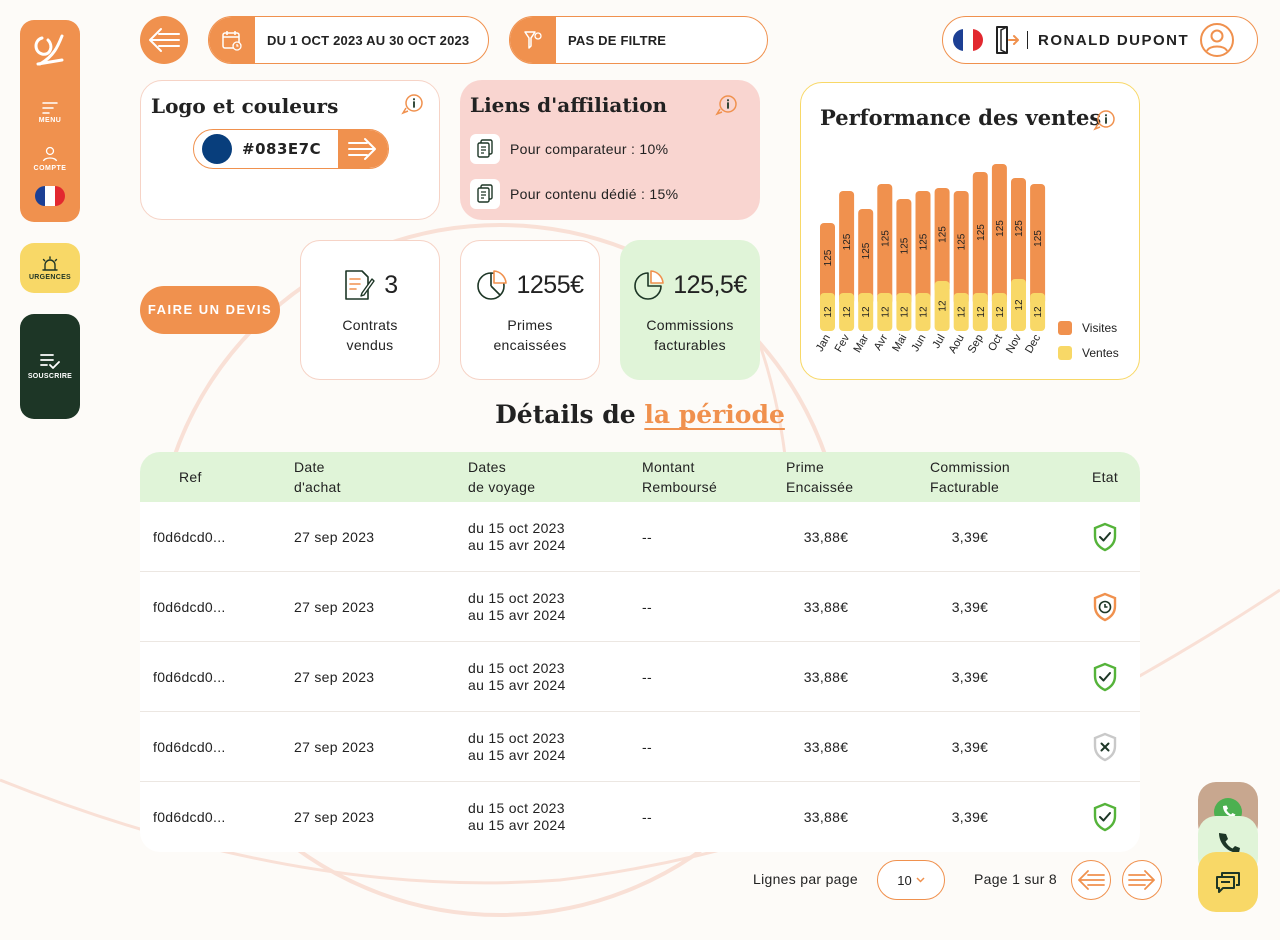 This screenshot has height=940, width=1280. I want to click on header-status: Etat, so click(1105, 477).